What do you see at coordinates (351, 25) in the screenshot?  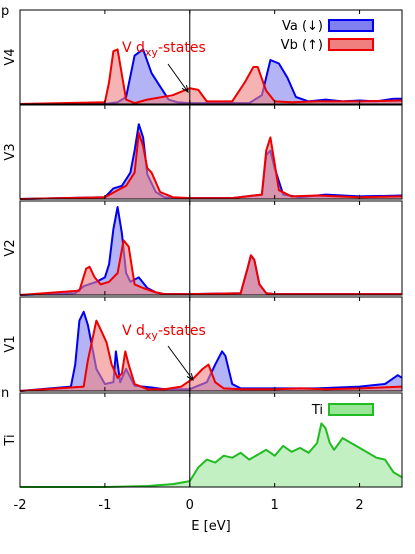 I see `legend-va-swatch` at bounding box center [351, 25].